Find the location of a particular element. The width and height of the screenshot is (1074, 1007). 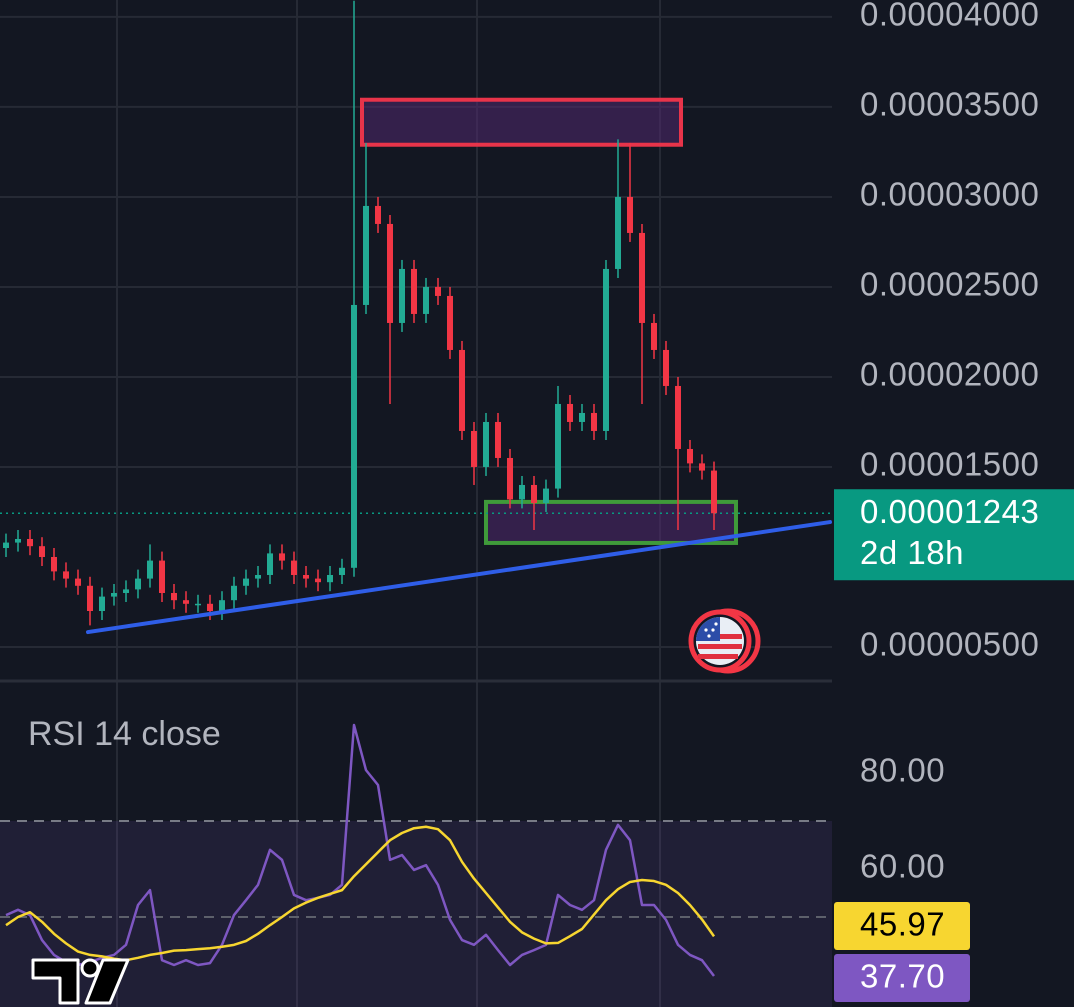

tradingview-logo is located at coordinates (80, 981).